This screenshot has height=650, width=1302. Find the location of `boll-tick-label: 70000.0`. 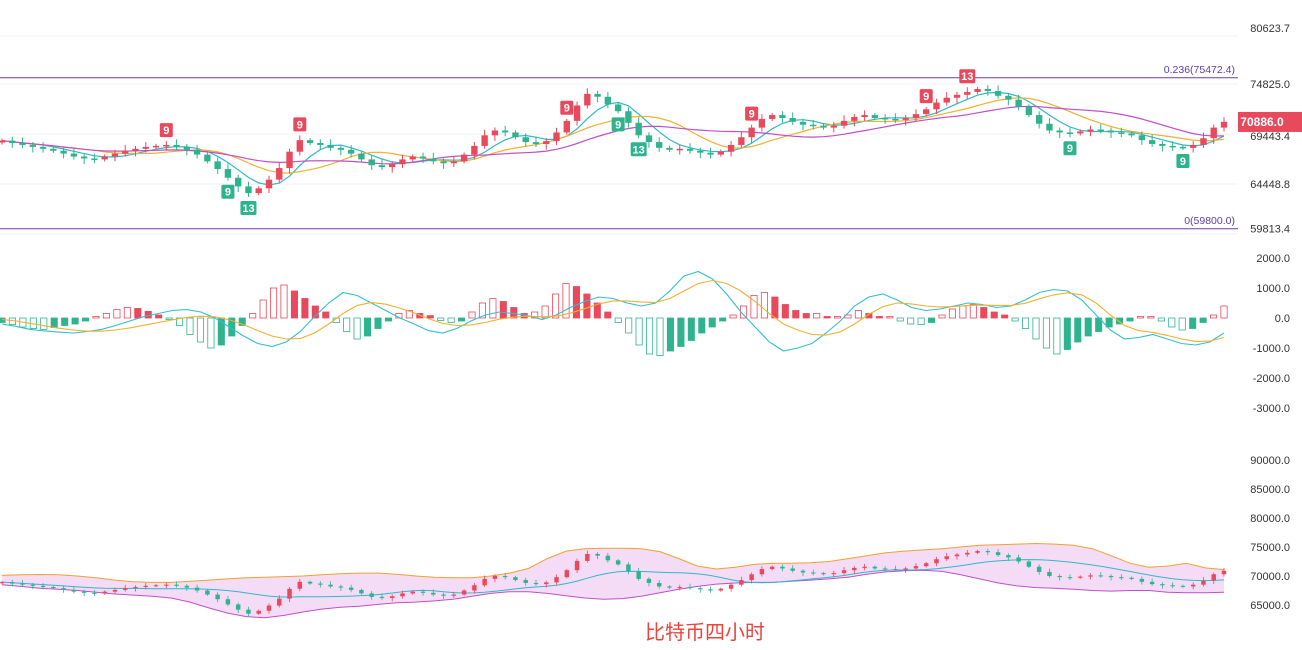

boll-tick-label: 70000.0 is located at coordinates (1270, 577).